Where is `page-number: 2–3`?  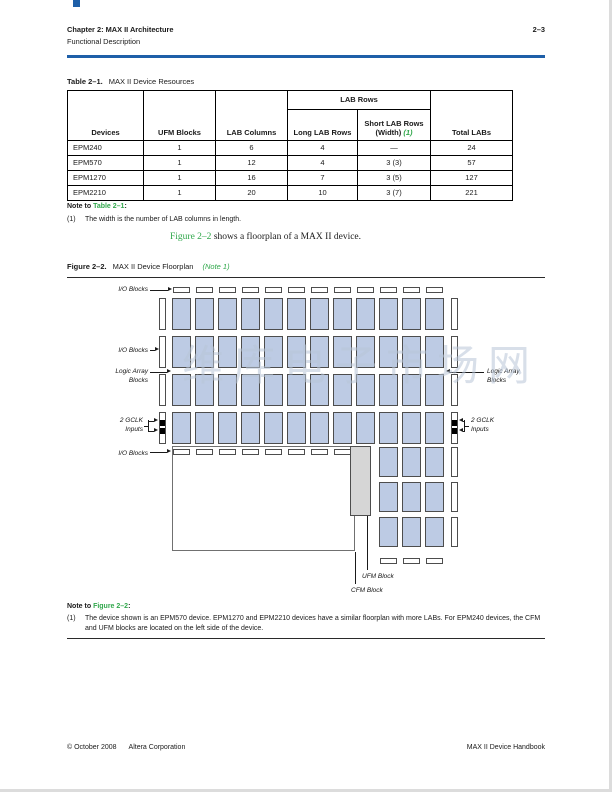
page-number: 2–3 is located at coordinates (538, 29).